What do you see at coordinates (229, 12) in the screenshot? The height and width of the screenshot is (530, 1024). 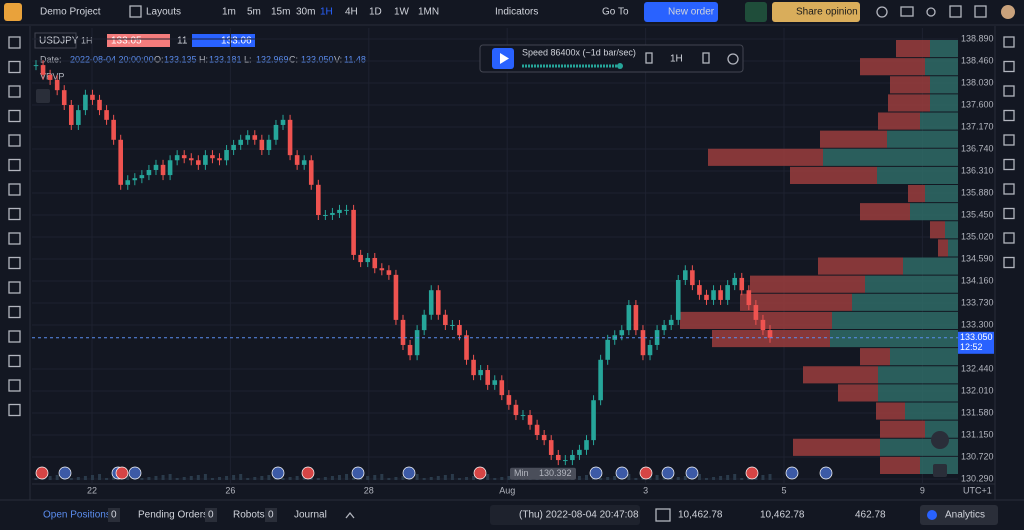 I see `timeframe: 1m` at bounding box center [229, 12].